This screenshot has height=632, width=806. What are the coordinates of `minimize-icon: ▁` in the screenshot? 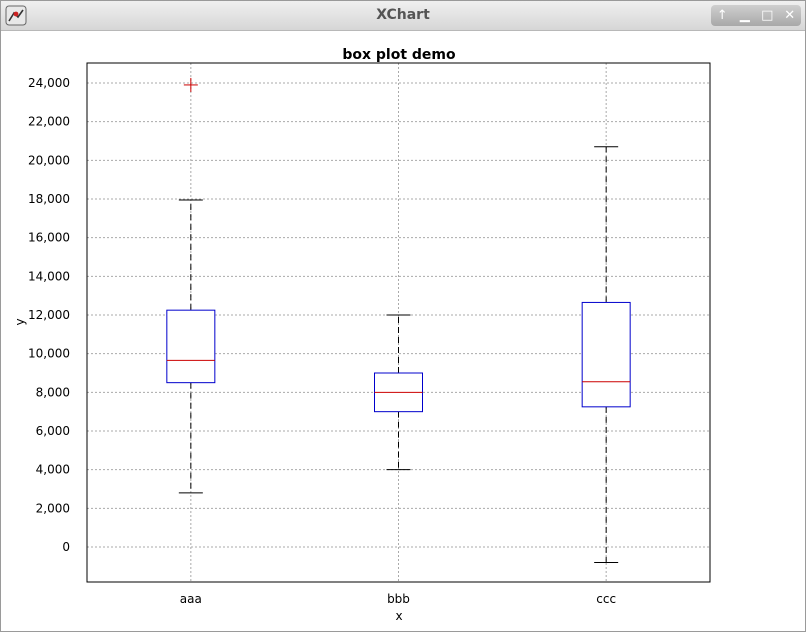 It's located at (744, 15).